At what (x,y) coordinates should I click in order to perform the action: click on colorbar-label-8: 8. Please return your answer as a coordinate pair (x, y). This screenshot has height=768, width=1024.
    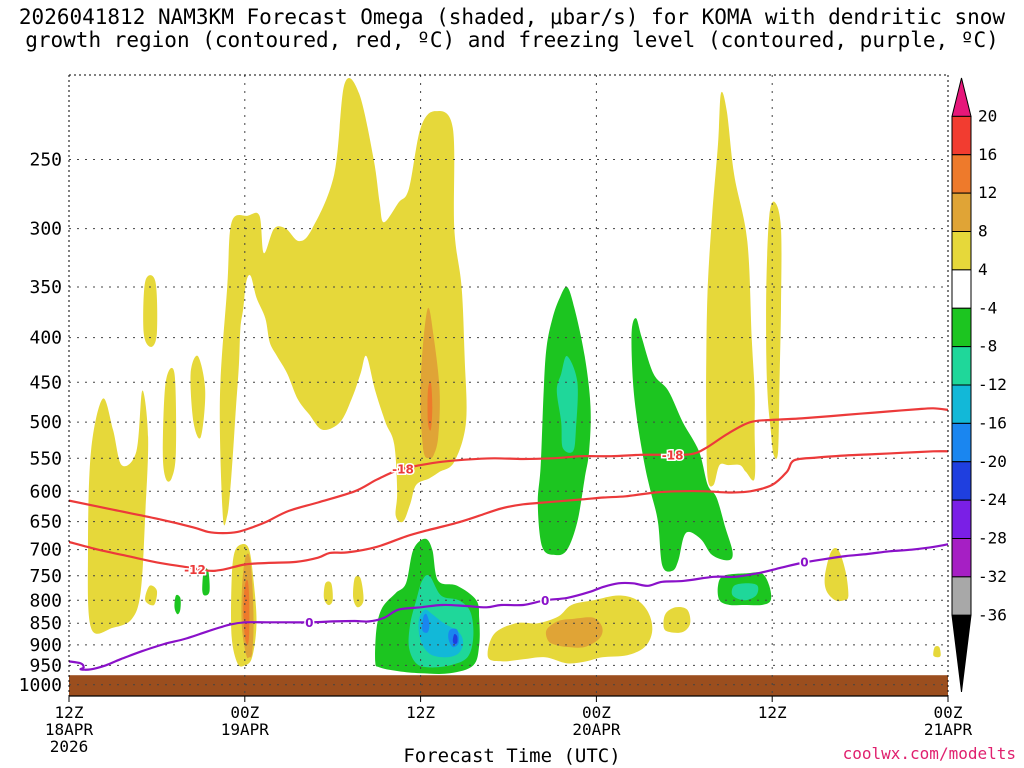
    Looking at the image, I should click on (983, 231).